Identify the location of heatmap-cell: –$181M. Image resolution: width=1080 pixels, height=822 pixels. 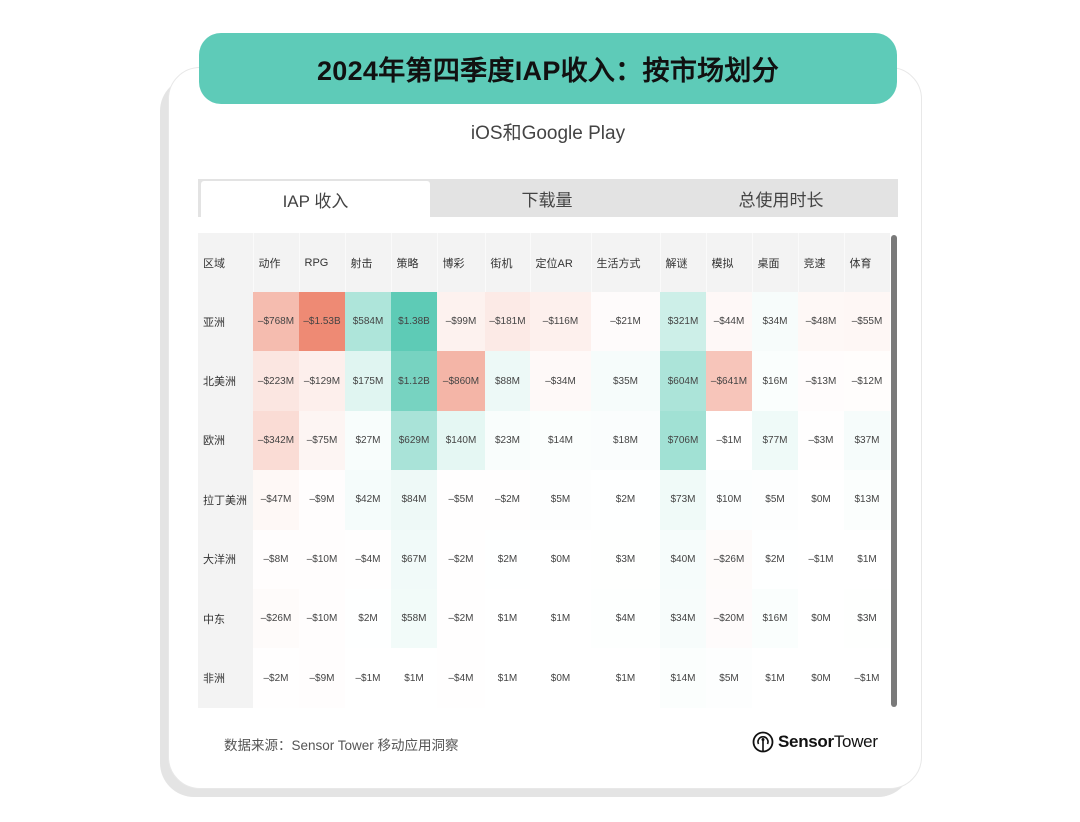
(507, 322).